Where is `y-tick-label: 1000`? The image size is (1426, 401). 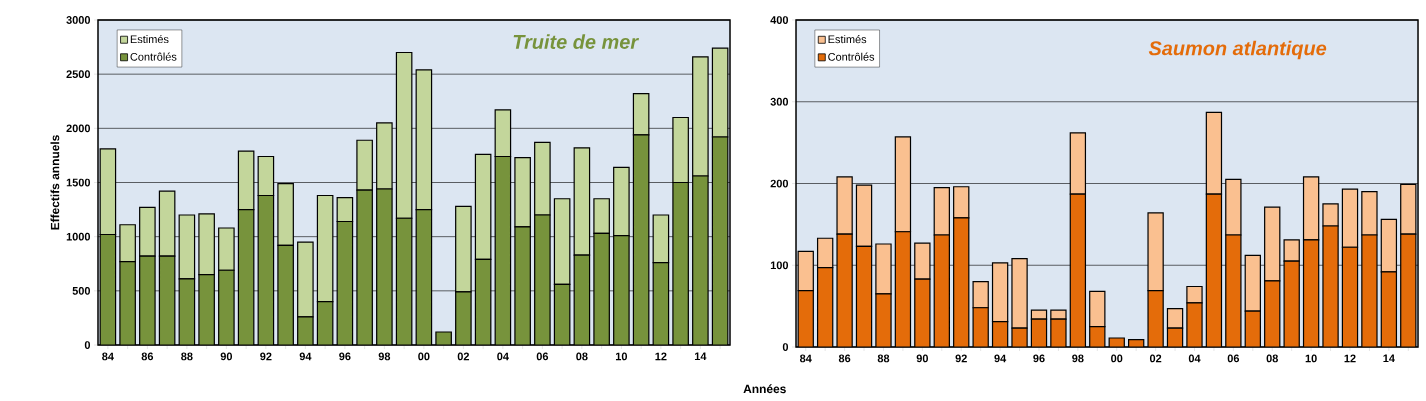 y-tick-label: 1000 is located at coordinates (78, 236).